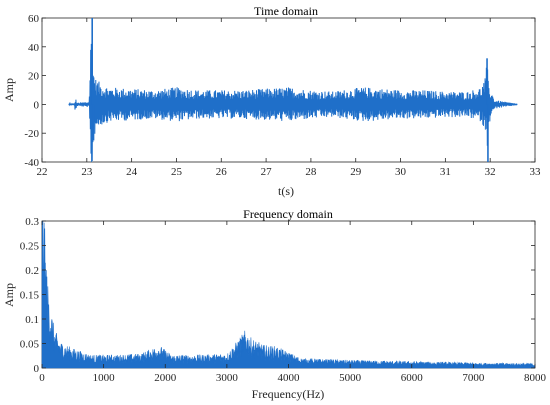  Describe the element at coordinates (42, 378) in the screenshot. I see `frequency-domain-xtick-label: 0` at that location.